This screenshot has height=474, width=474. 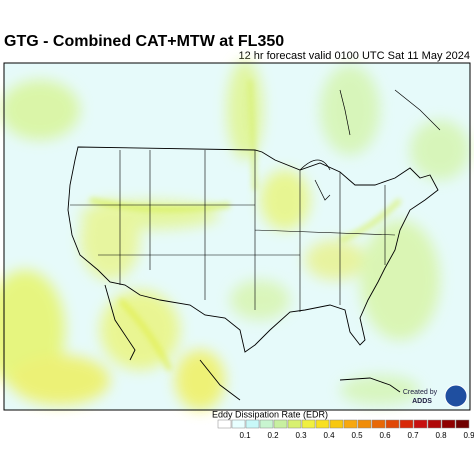 I want to click on credit-line2: ADDS, so click(x=422, y=401).